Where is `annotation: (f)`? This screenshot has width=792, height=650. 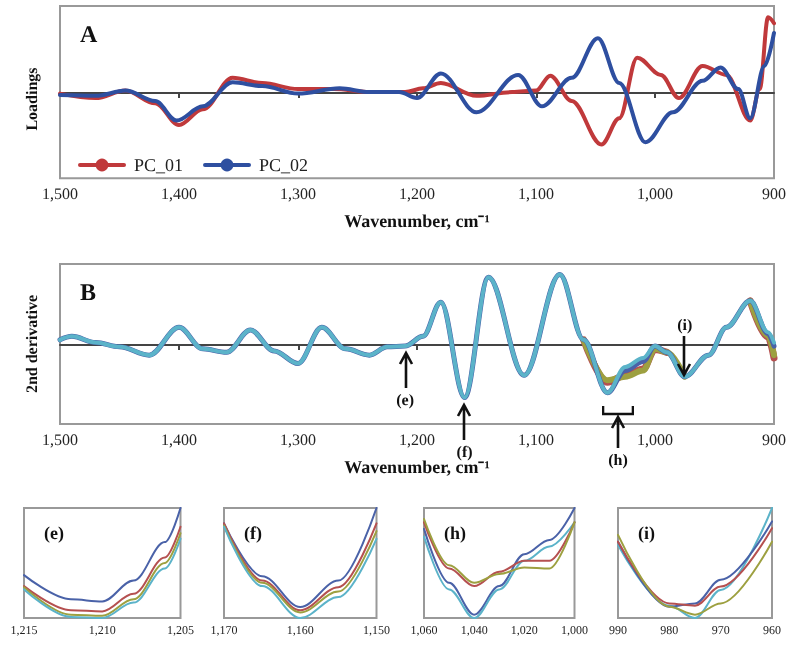
annotation: (f) is located at coordinates (465, 451).